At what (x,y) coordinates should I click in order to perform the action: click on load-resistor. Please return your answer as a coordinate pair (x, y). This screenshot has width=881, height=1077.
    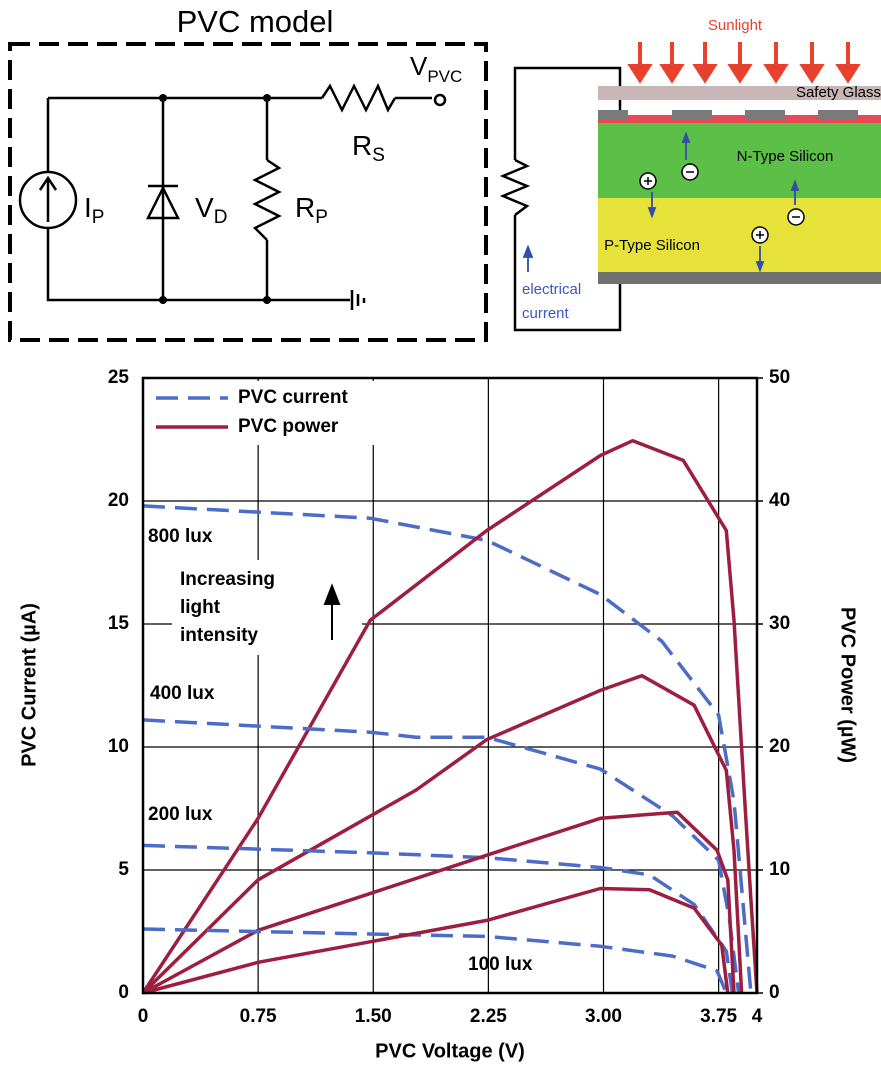
    Looking at the image, I should click on (515, 187).